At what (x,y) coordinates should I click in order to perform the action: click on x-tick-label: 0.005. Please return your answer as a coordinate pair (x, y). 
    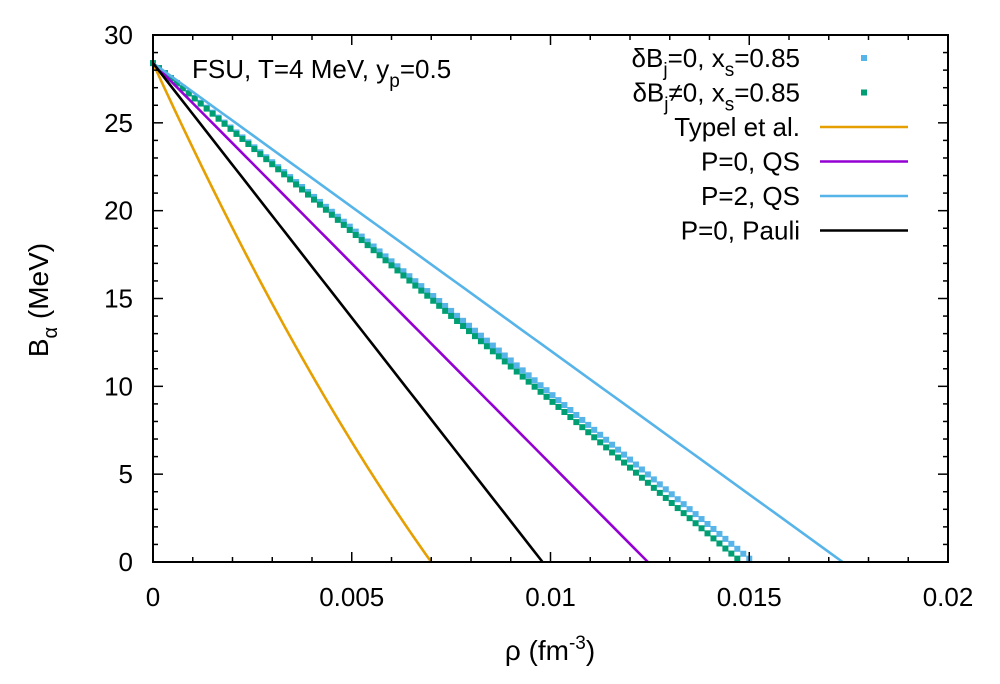
    Looking at the image, I should click on (351, 597).